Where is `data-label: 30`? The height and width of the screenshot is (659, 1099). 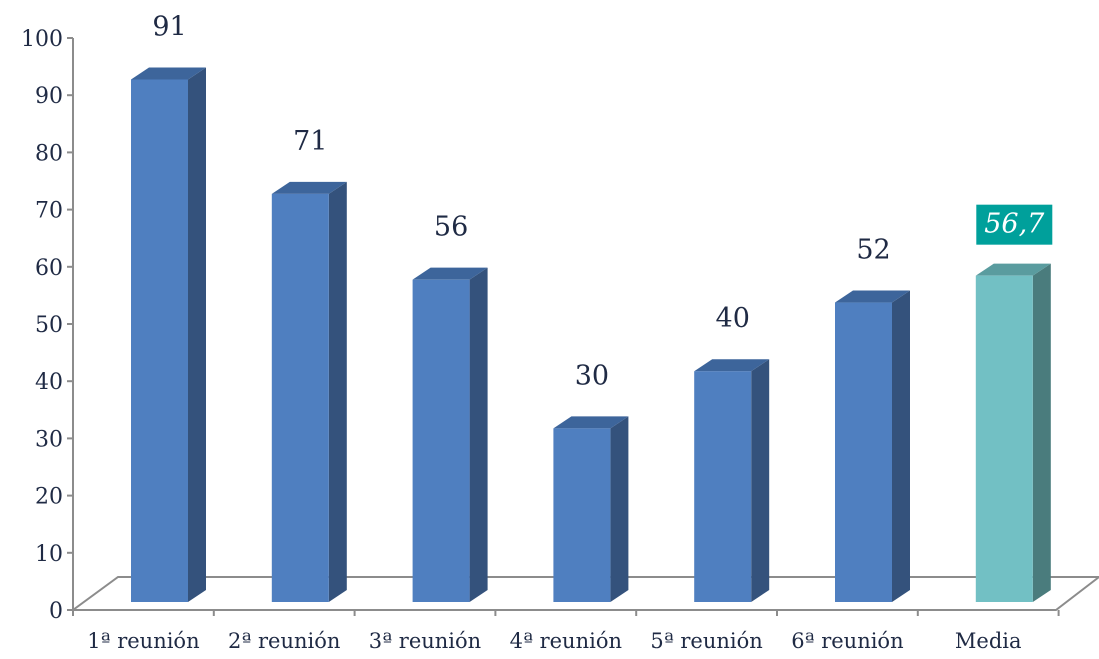 data-label: 30 is located at coordinates (592, 375).